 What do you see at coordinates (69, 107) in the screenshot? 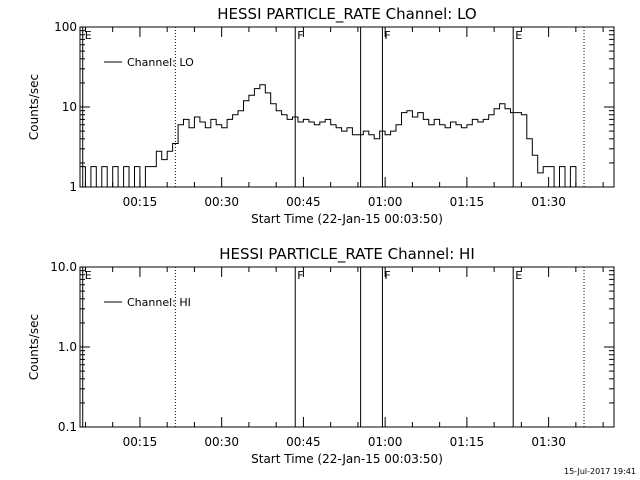
I see `y-tick-label: 10` at bounding box center [69, 107].